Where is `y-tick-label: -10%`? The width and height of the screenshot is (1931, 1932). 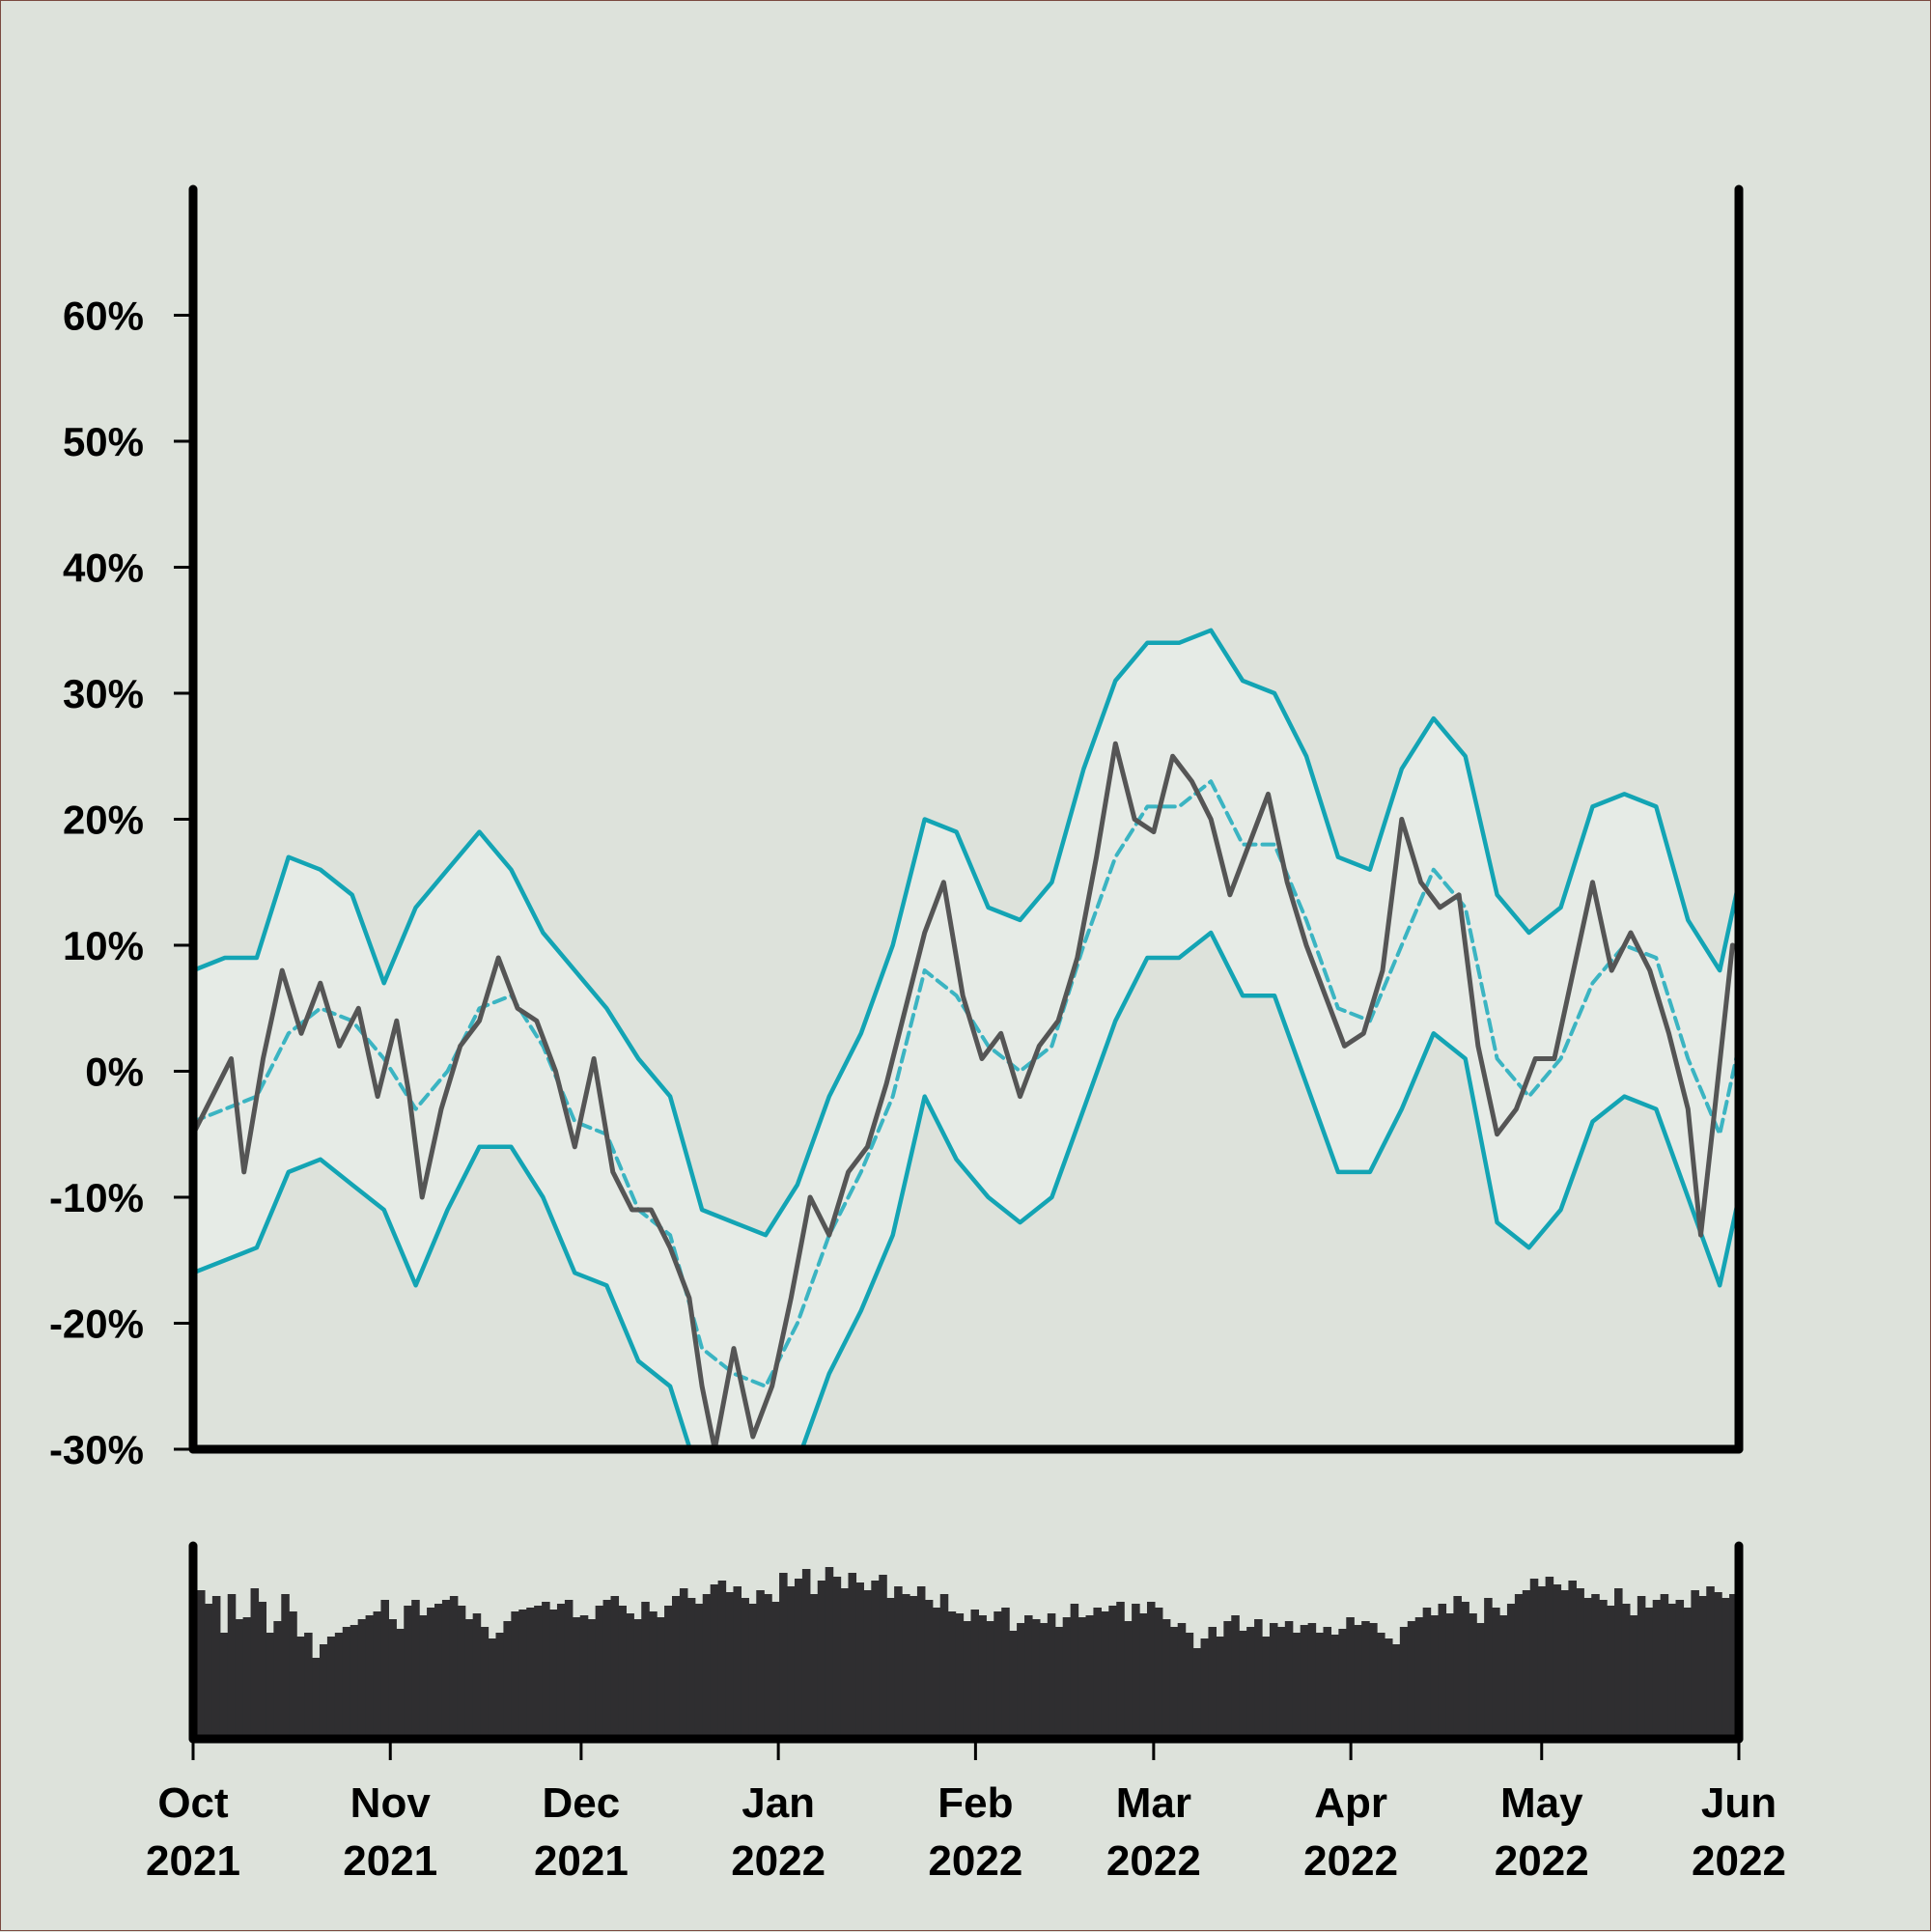
y-tick-label: -10% is located at coordinates (96, 1198).